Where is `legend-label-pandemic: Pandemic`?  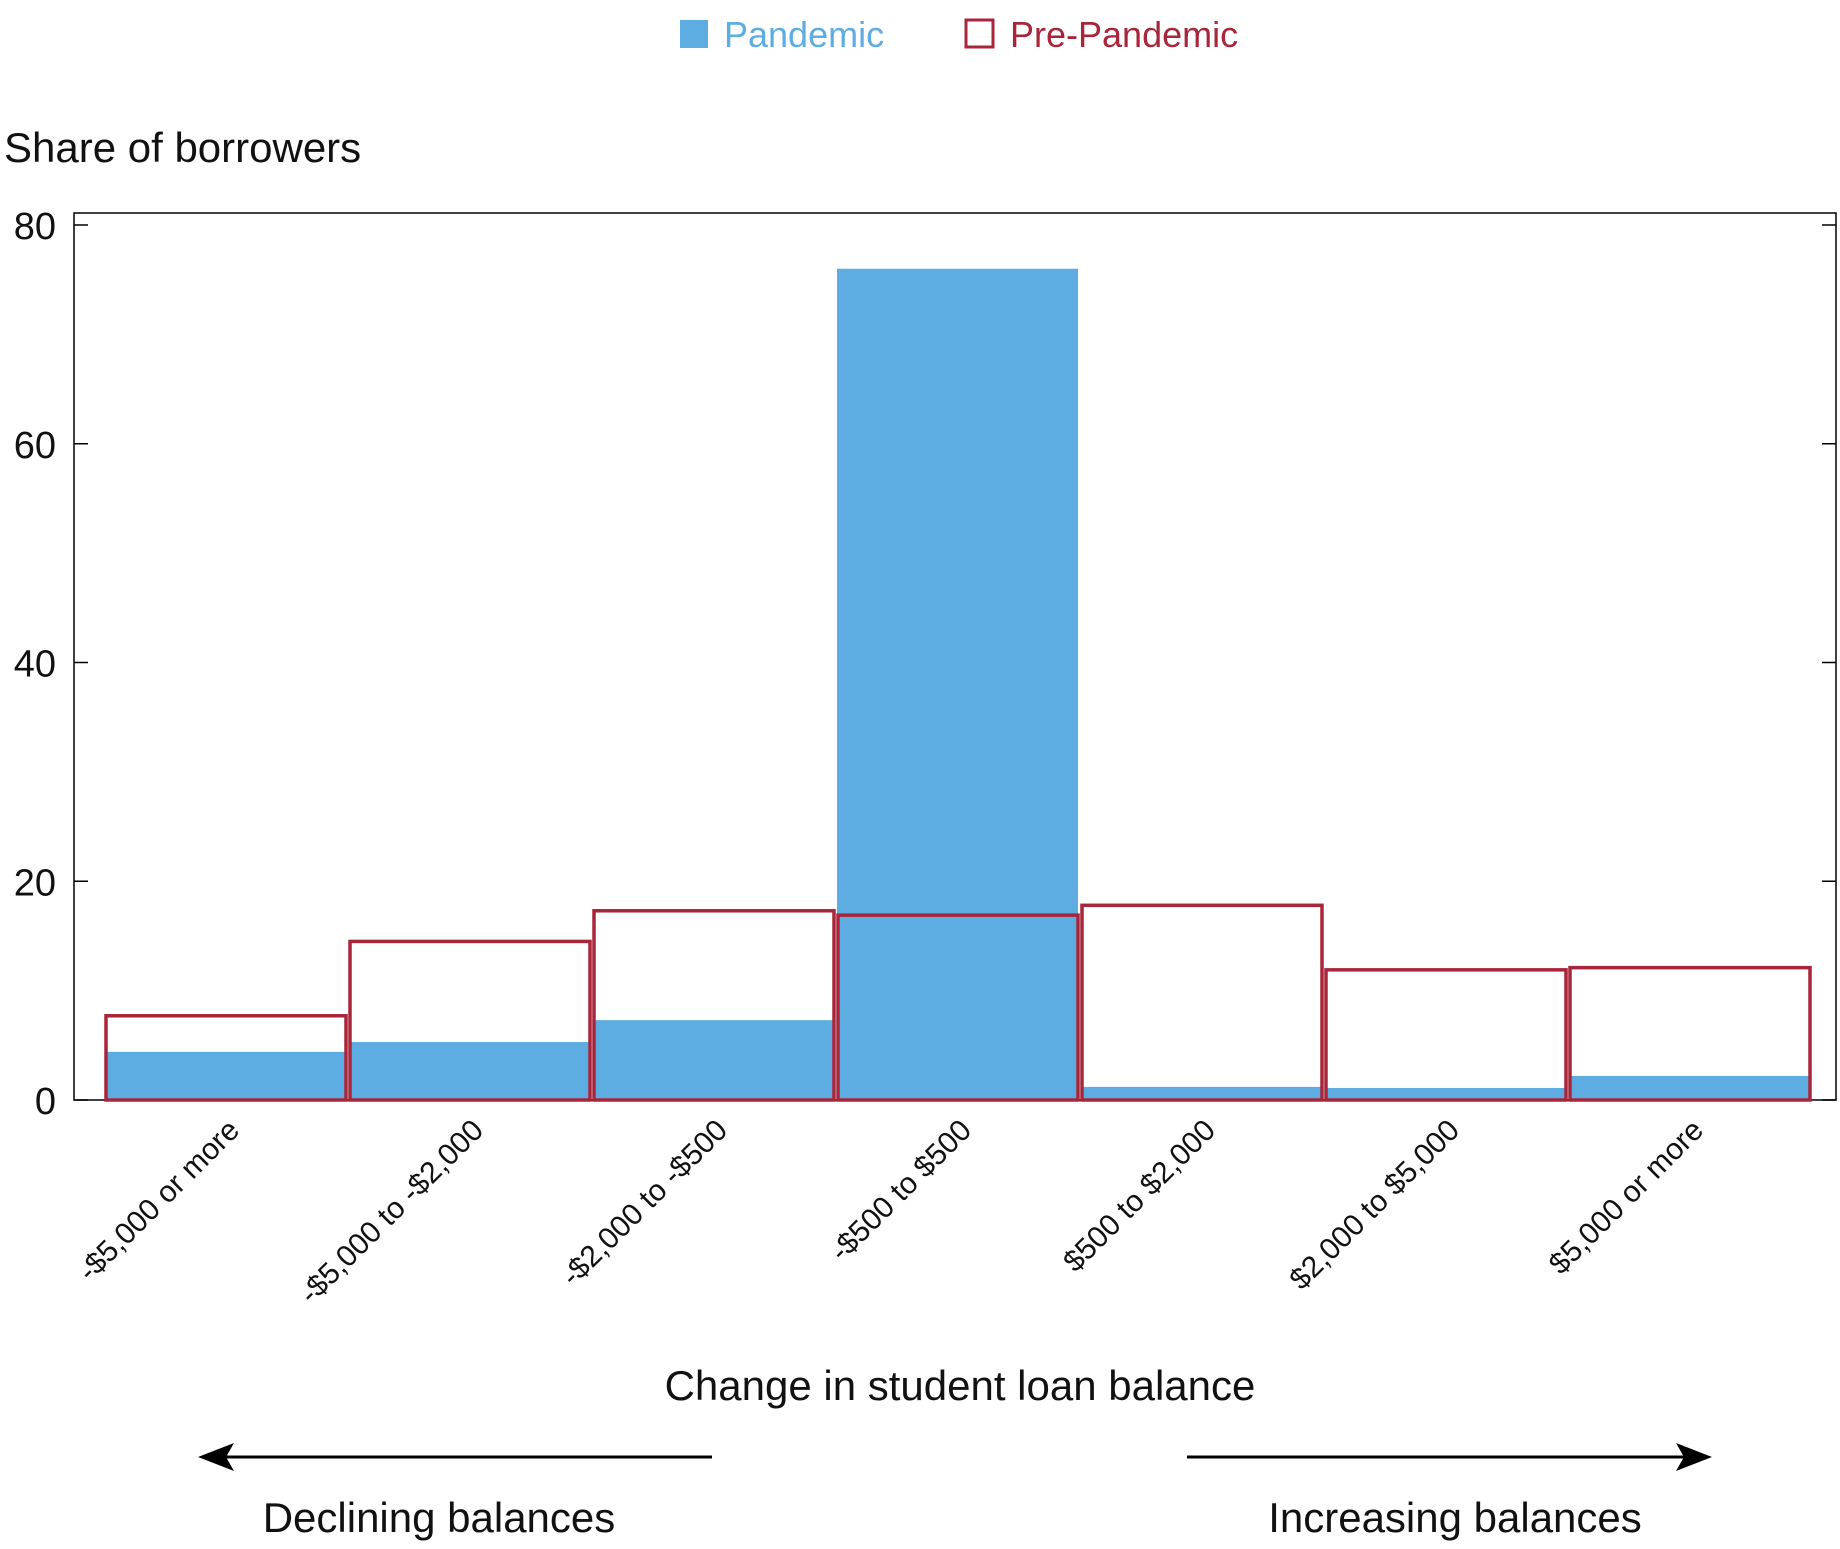 legend-label-pandemic: Pandemic is located at coordinates (804, 34).